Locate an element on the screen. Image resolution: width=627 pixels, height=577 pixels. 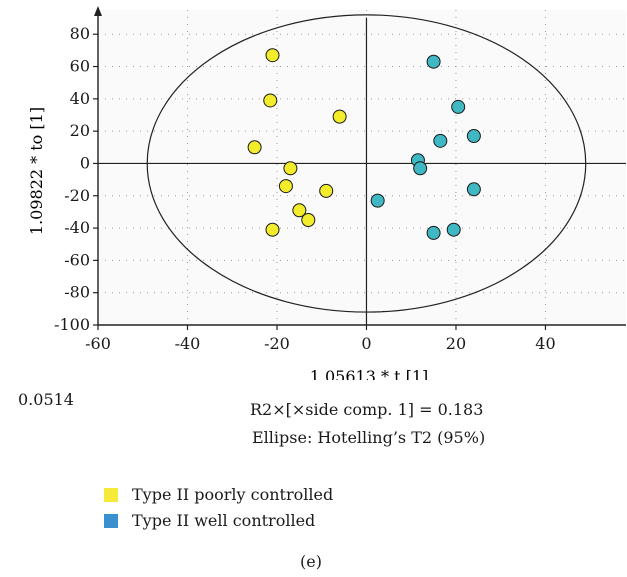
legend-label: Type II well controlled is located at coordinates (224, 520).